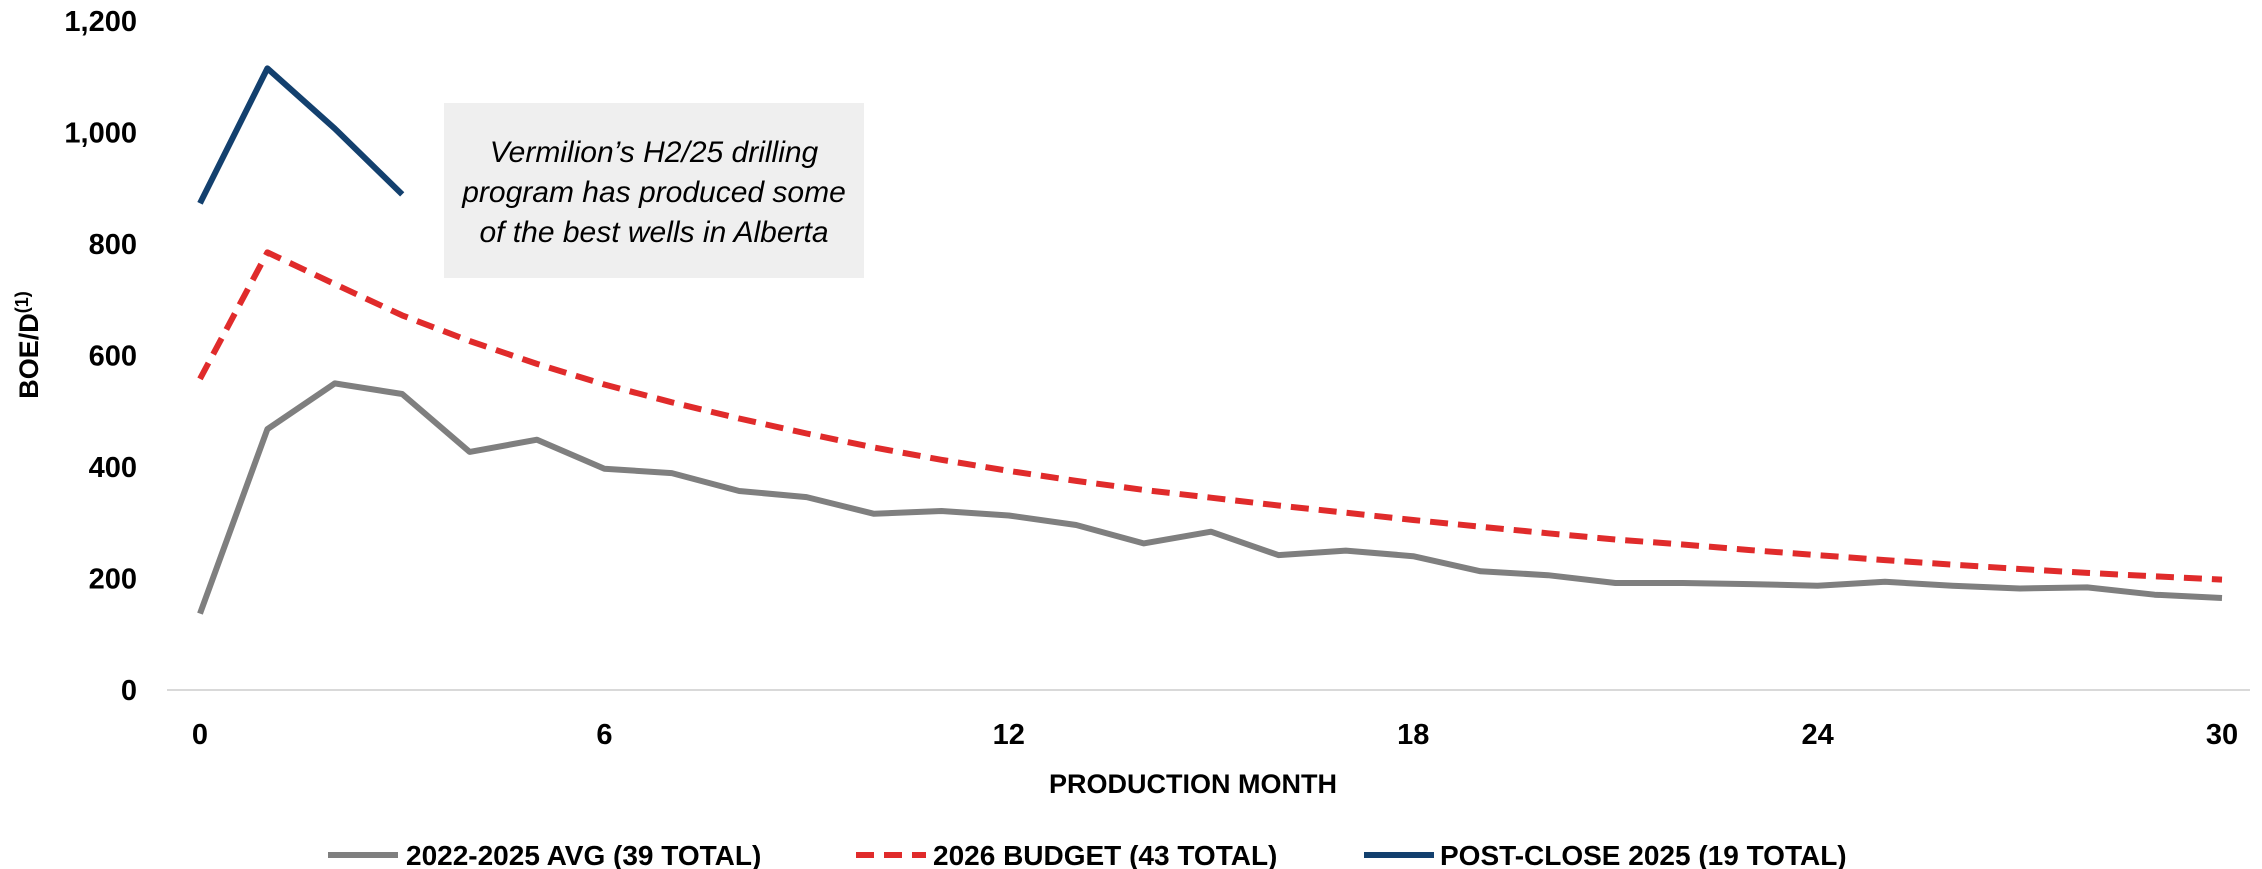  What do you see at coordinates (1413, 735) in the screenshot?
I see `x-tick-label: 18` at bounding box center [1413, 735].